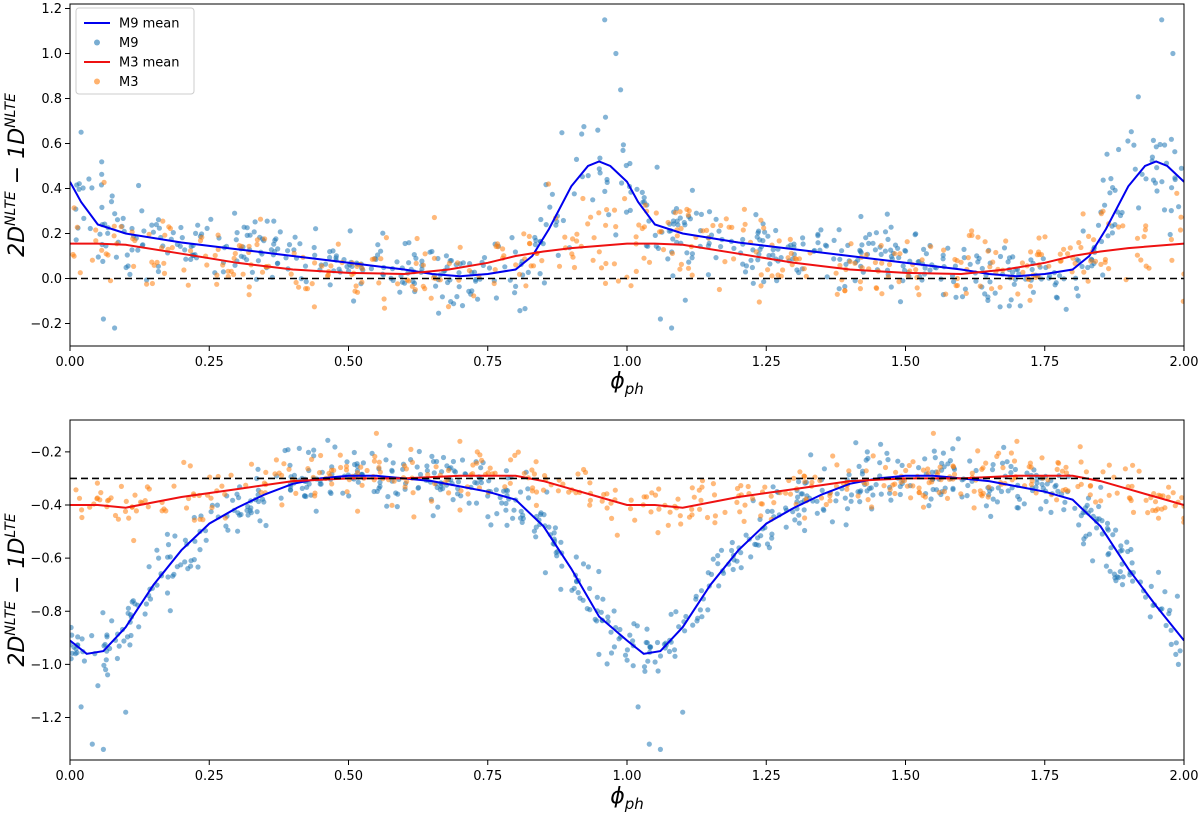 Image resolution: width=1200 pixels, height=813 pixels. I want to click on x-axis-title-symbol: ϕ, so click(617, 381).